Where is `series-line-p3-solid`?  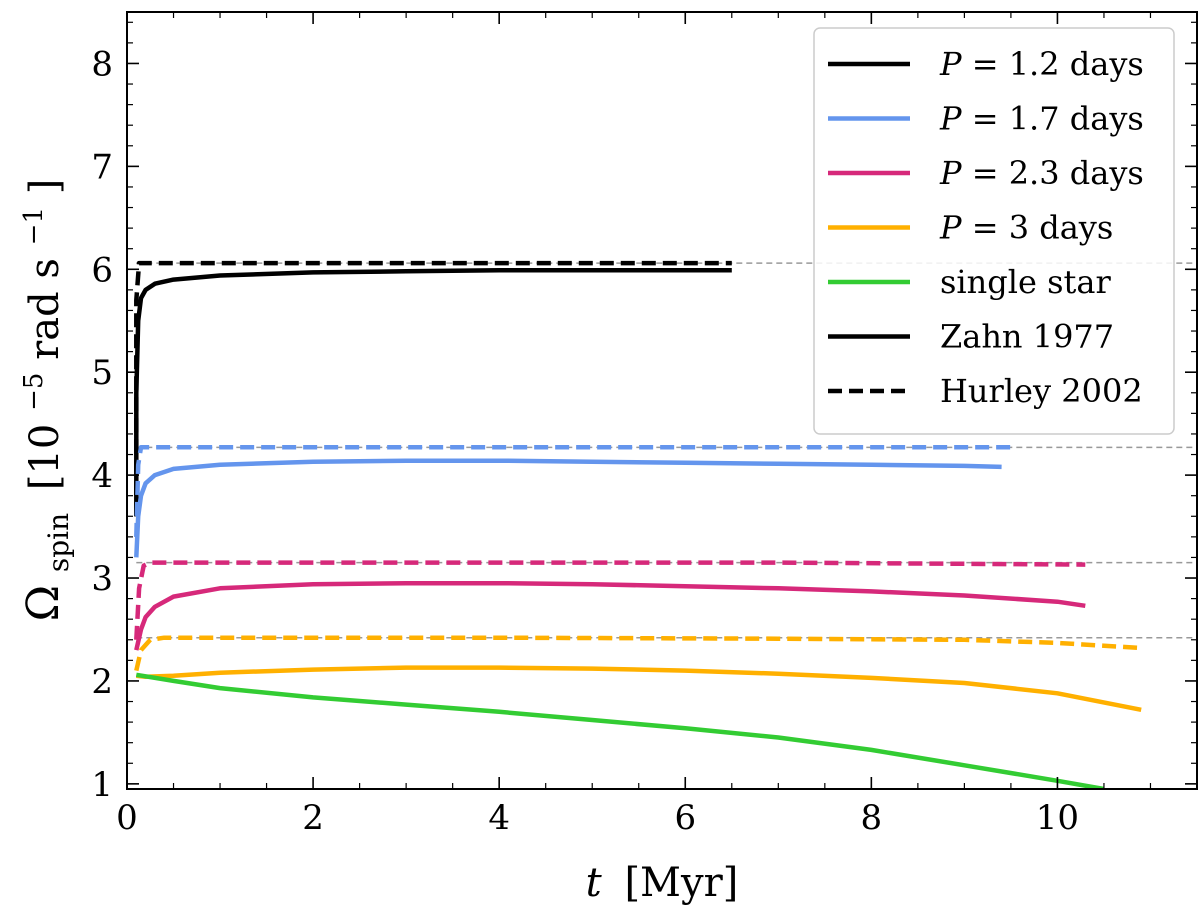
series-line-p3-solid is located at coordinates (639, 689).